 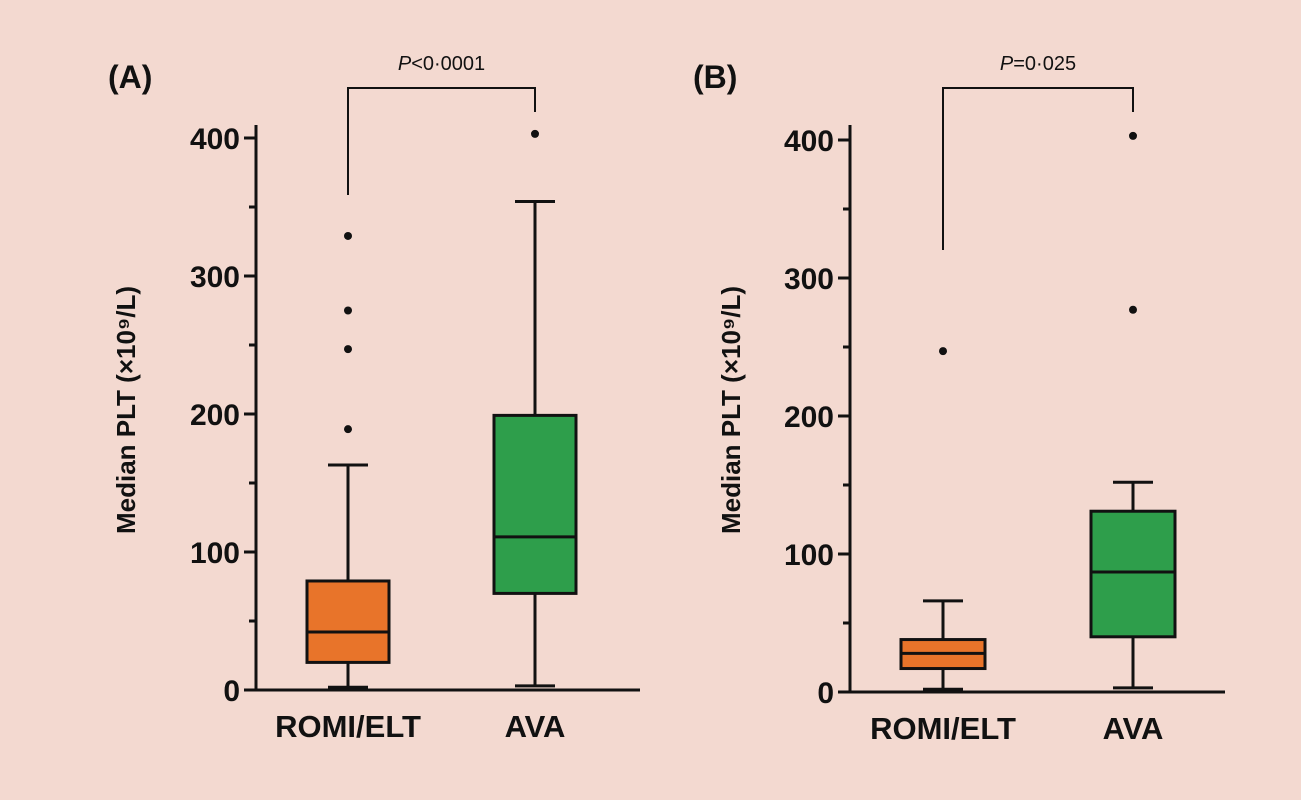 I want to click on panel-label: (A), so click(x=130, y=77).